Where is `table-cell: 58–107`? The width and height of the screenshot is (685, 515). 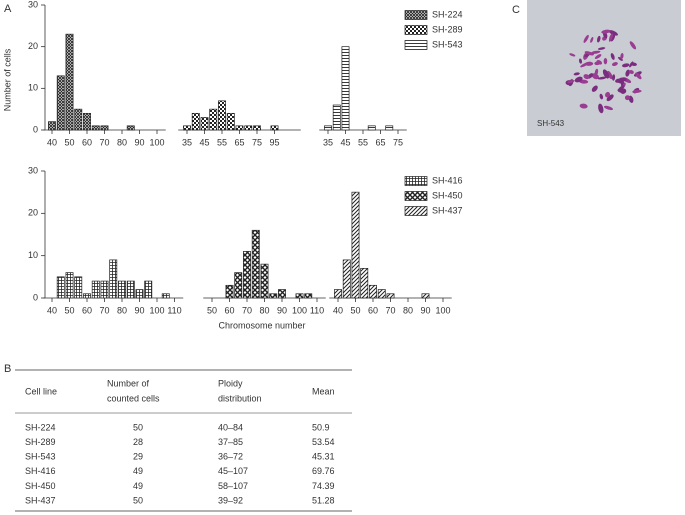
table-cell: 58–107 is located at coordinates (233, 486).